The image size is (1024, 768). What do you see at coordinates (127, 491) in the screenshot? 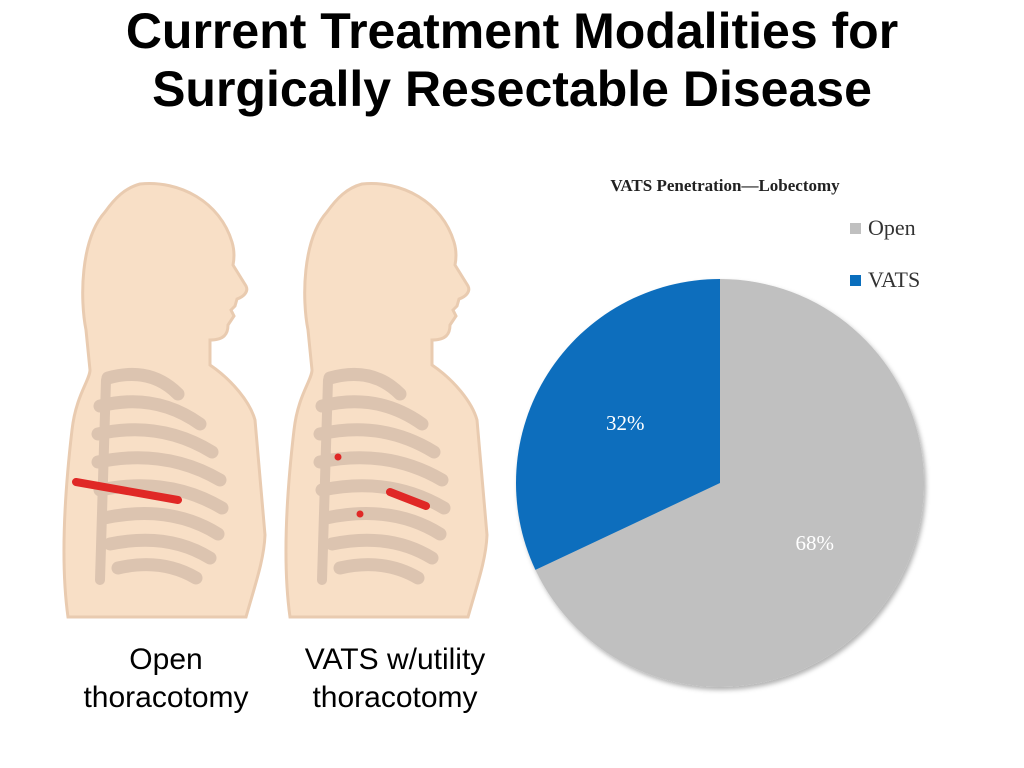
I see `open-thoracotomy-incision` at bounding box center [127, 491].